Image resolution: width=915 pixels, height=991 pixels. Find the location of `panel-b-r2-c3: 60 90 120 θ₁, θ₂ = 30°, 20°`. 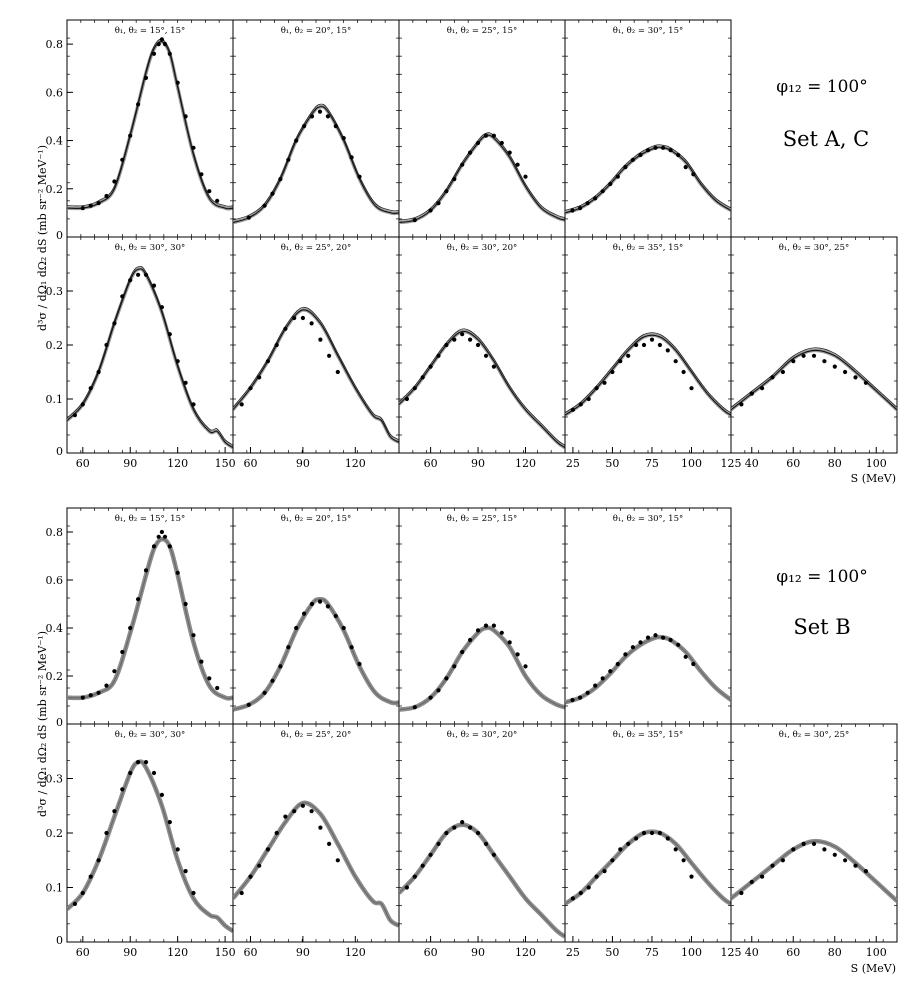

panel-b-r2-c3: 60 90 120 θ₁, θ₂ = 30°, 20° is located at coordinates (482, 841).